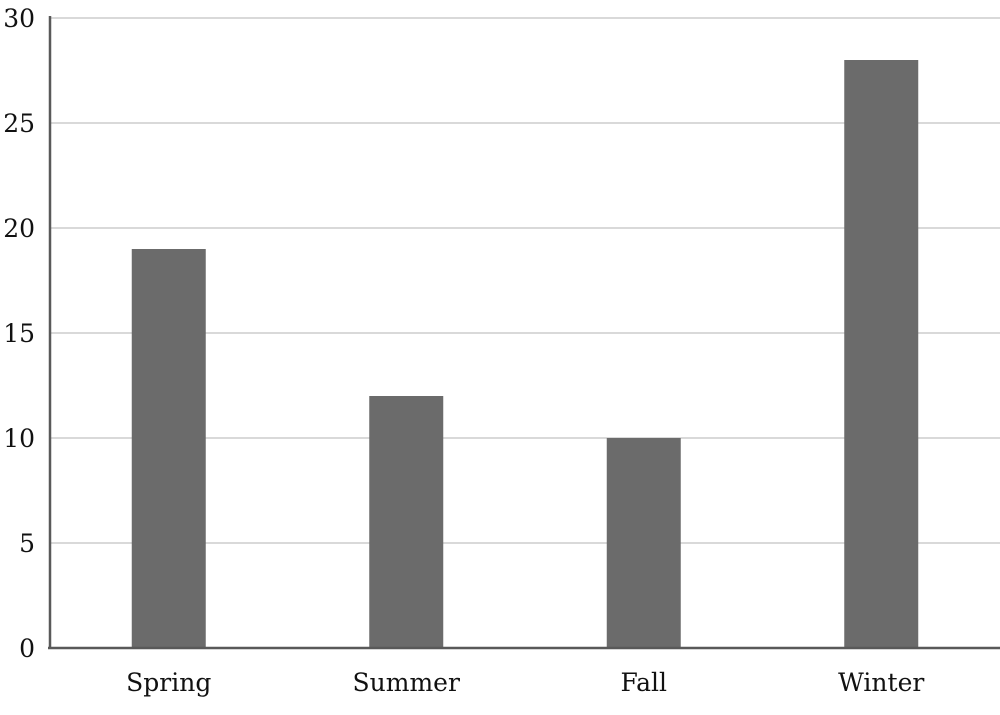 The image size is (1000, 715). I want to click on bar-fall, so click(643, 543).